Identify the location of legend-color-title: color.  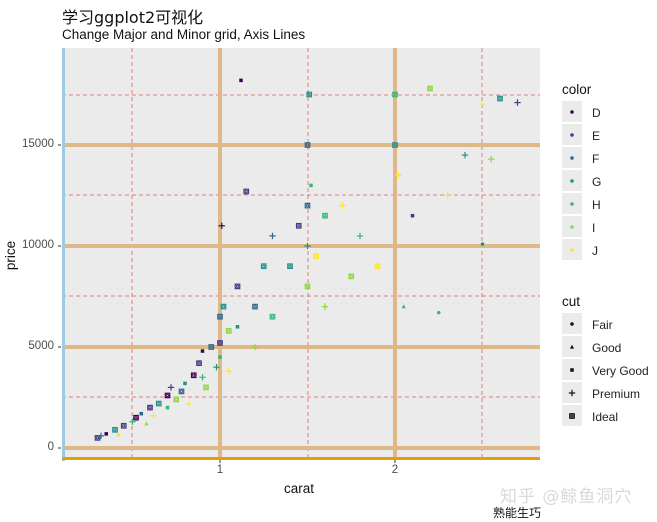
(577, 89).